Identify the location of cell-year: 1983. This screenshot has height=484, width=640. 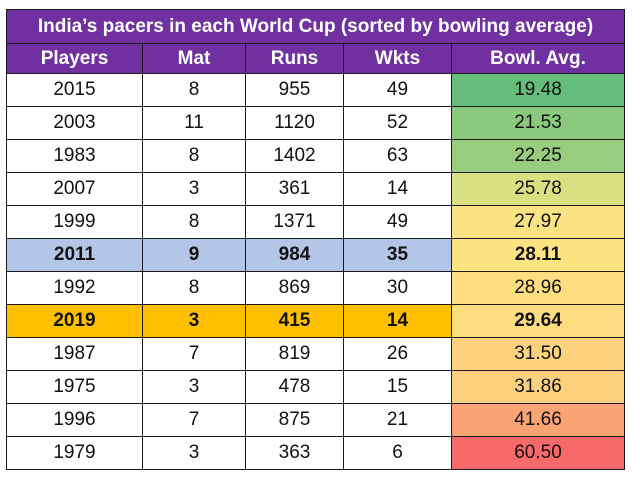
(74, 156).